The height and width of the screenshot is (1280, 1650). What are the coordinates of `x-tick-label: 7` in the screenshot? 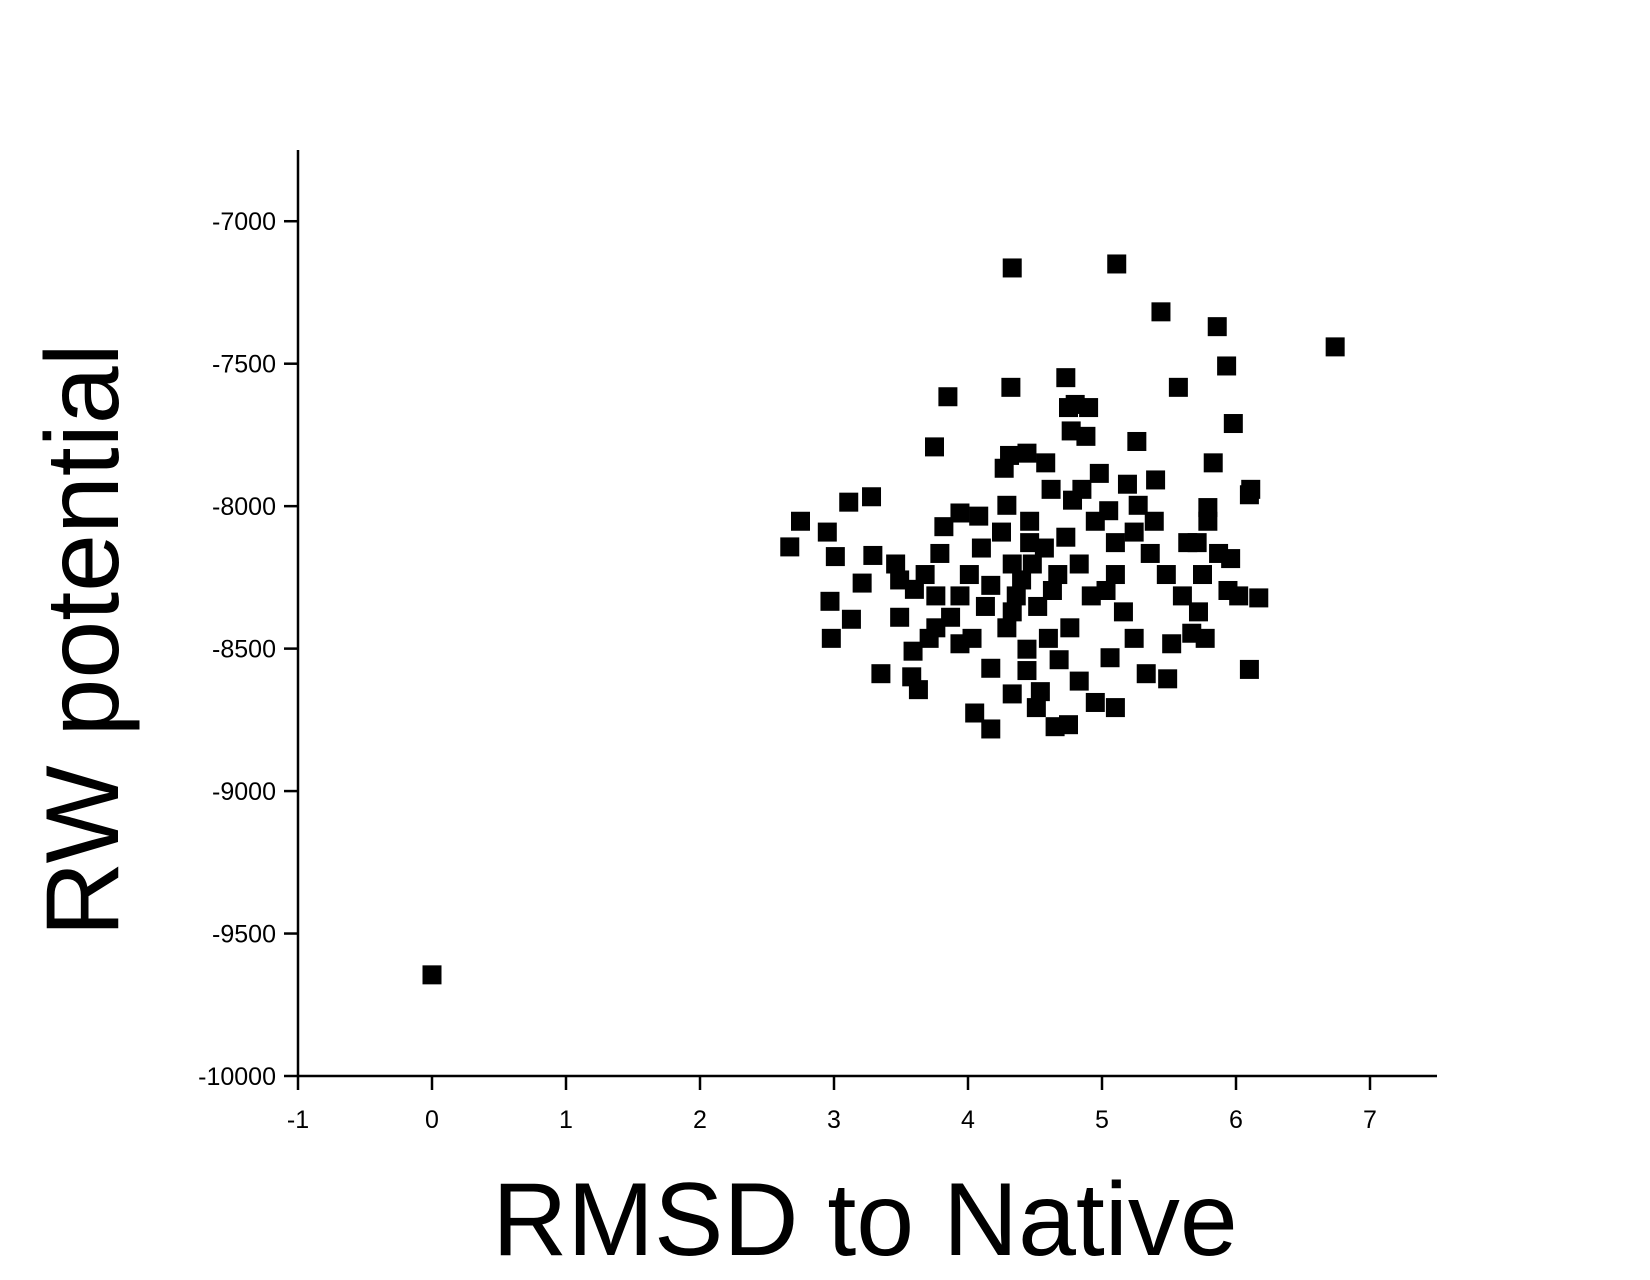 It's located at (1370, 1120).